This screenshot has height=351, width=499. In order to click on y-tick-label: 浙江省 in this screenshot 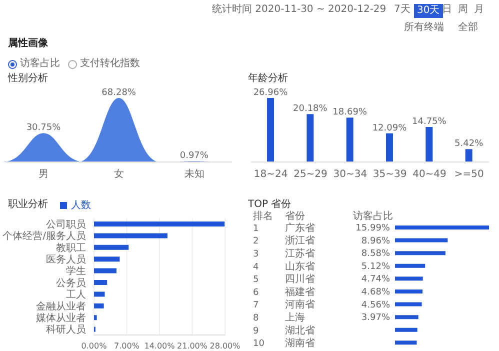, I will do `click(300, 240)`.